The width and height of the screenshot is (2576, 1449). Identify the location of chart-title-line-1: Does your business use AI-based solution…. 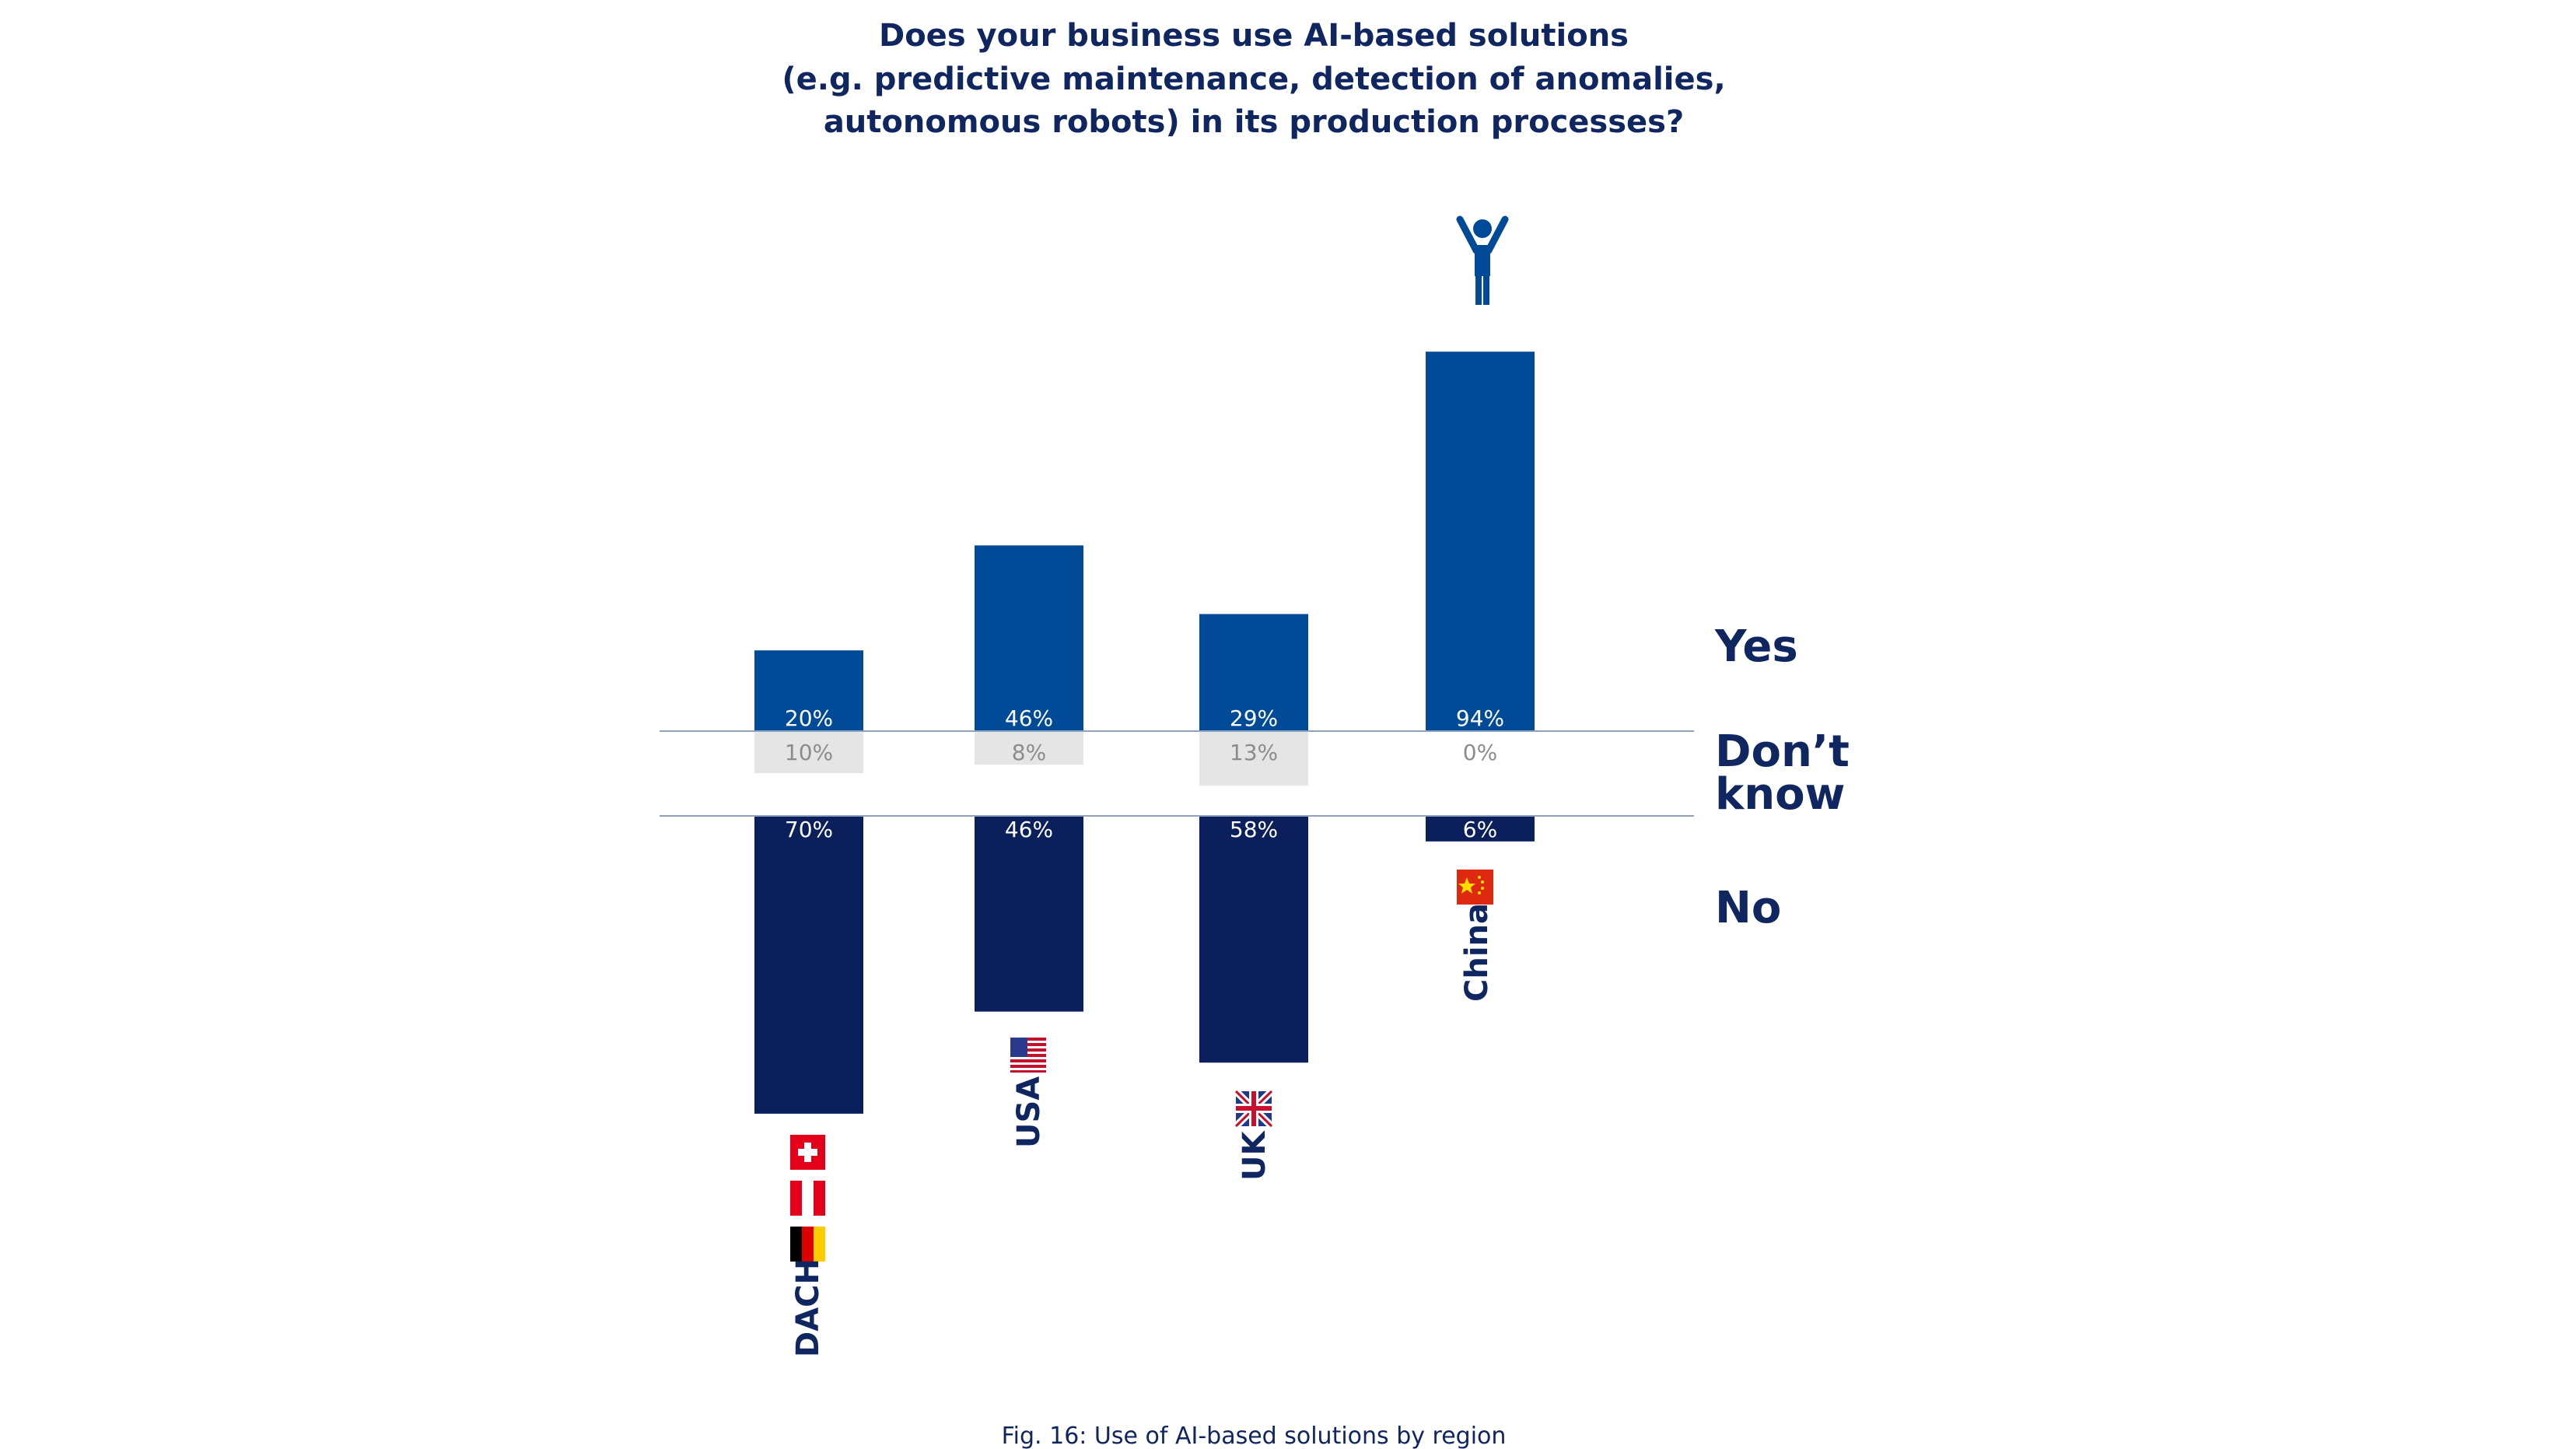
(1254, 36).